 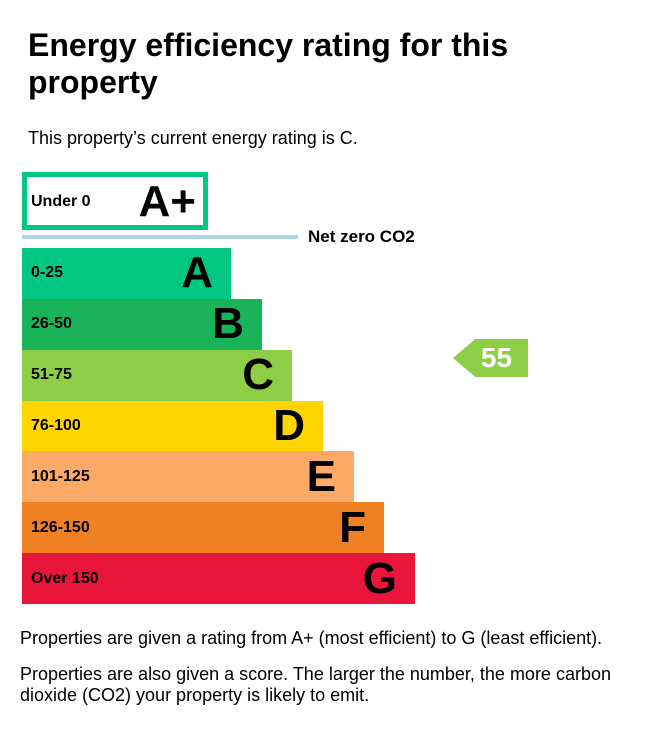 What do you see at coordinates (51, 324) in the screenshot?
I see `band-range: 26-50` at bounding box center [51, 324].